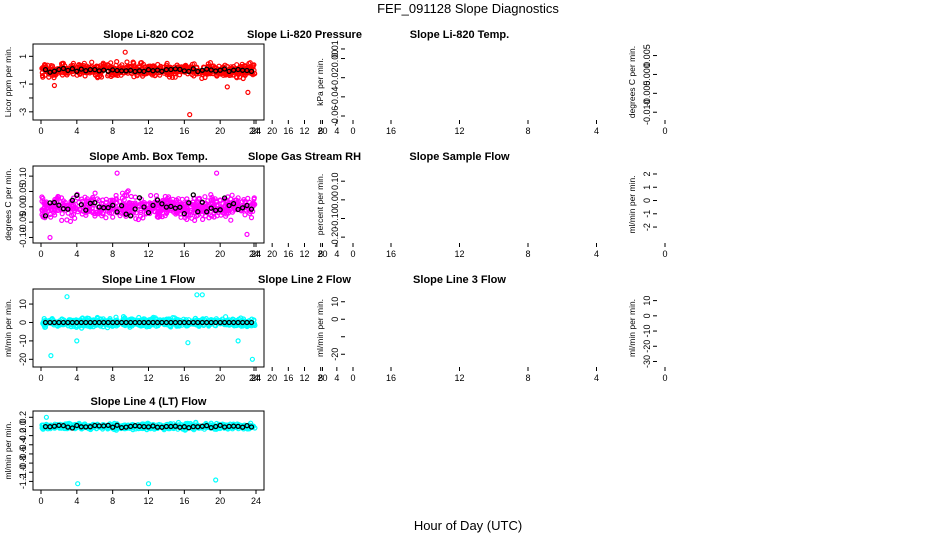 This screenshot has width=936, height=540. I want to click on outlier-point, so click(50, 238).